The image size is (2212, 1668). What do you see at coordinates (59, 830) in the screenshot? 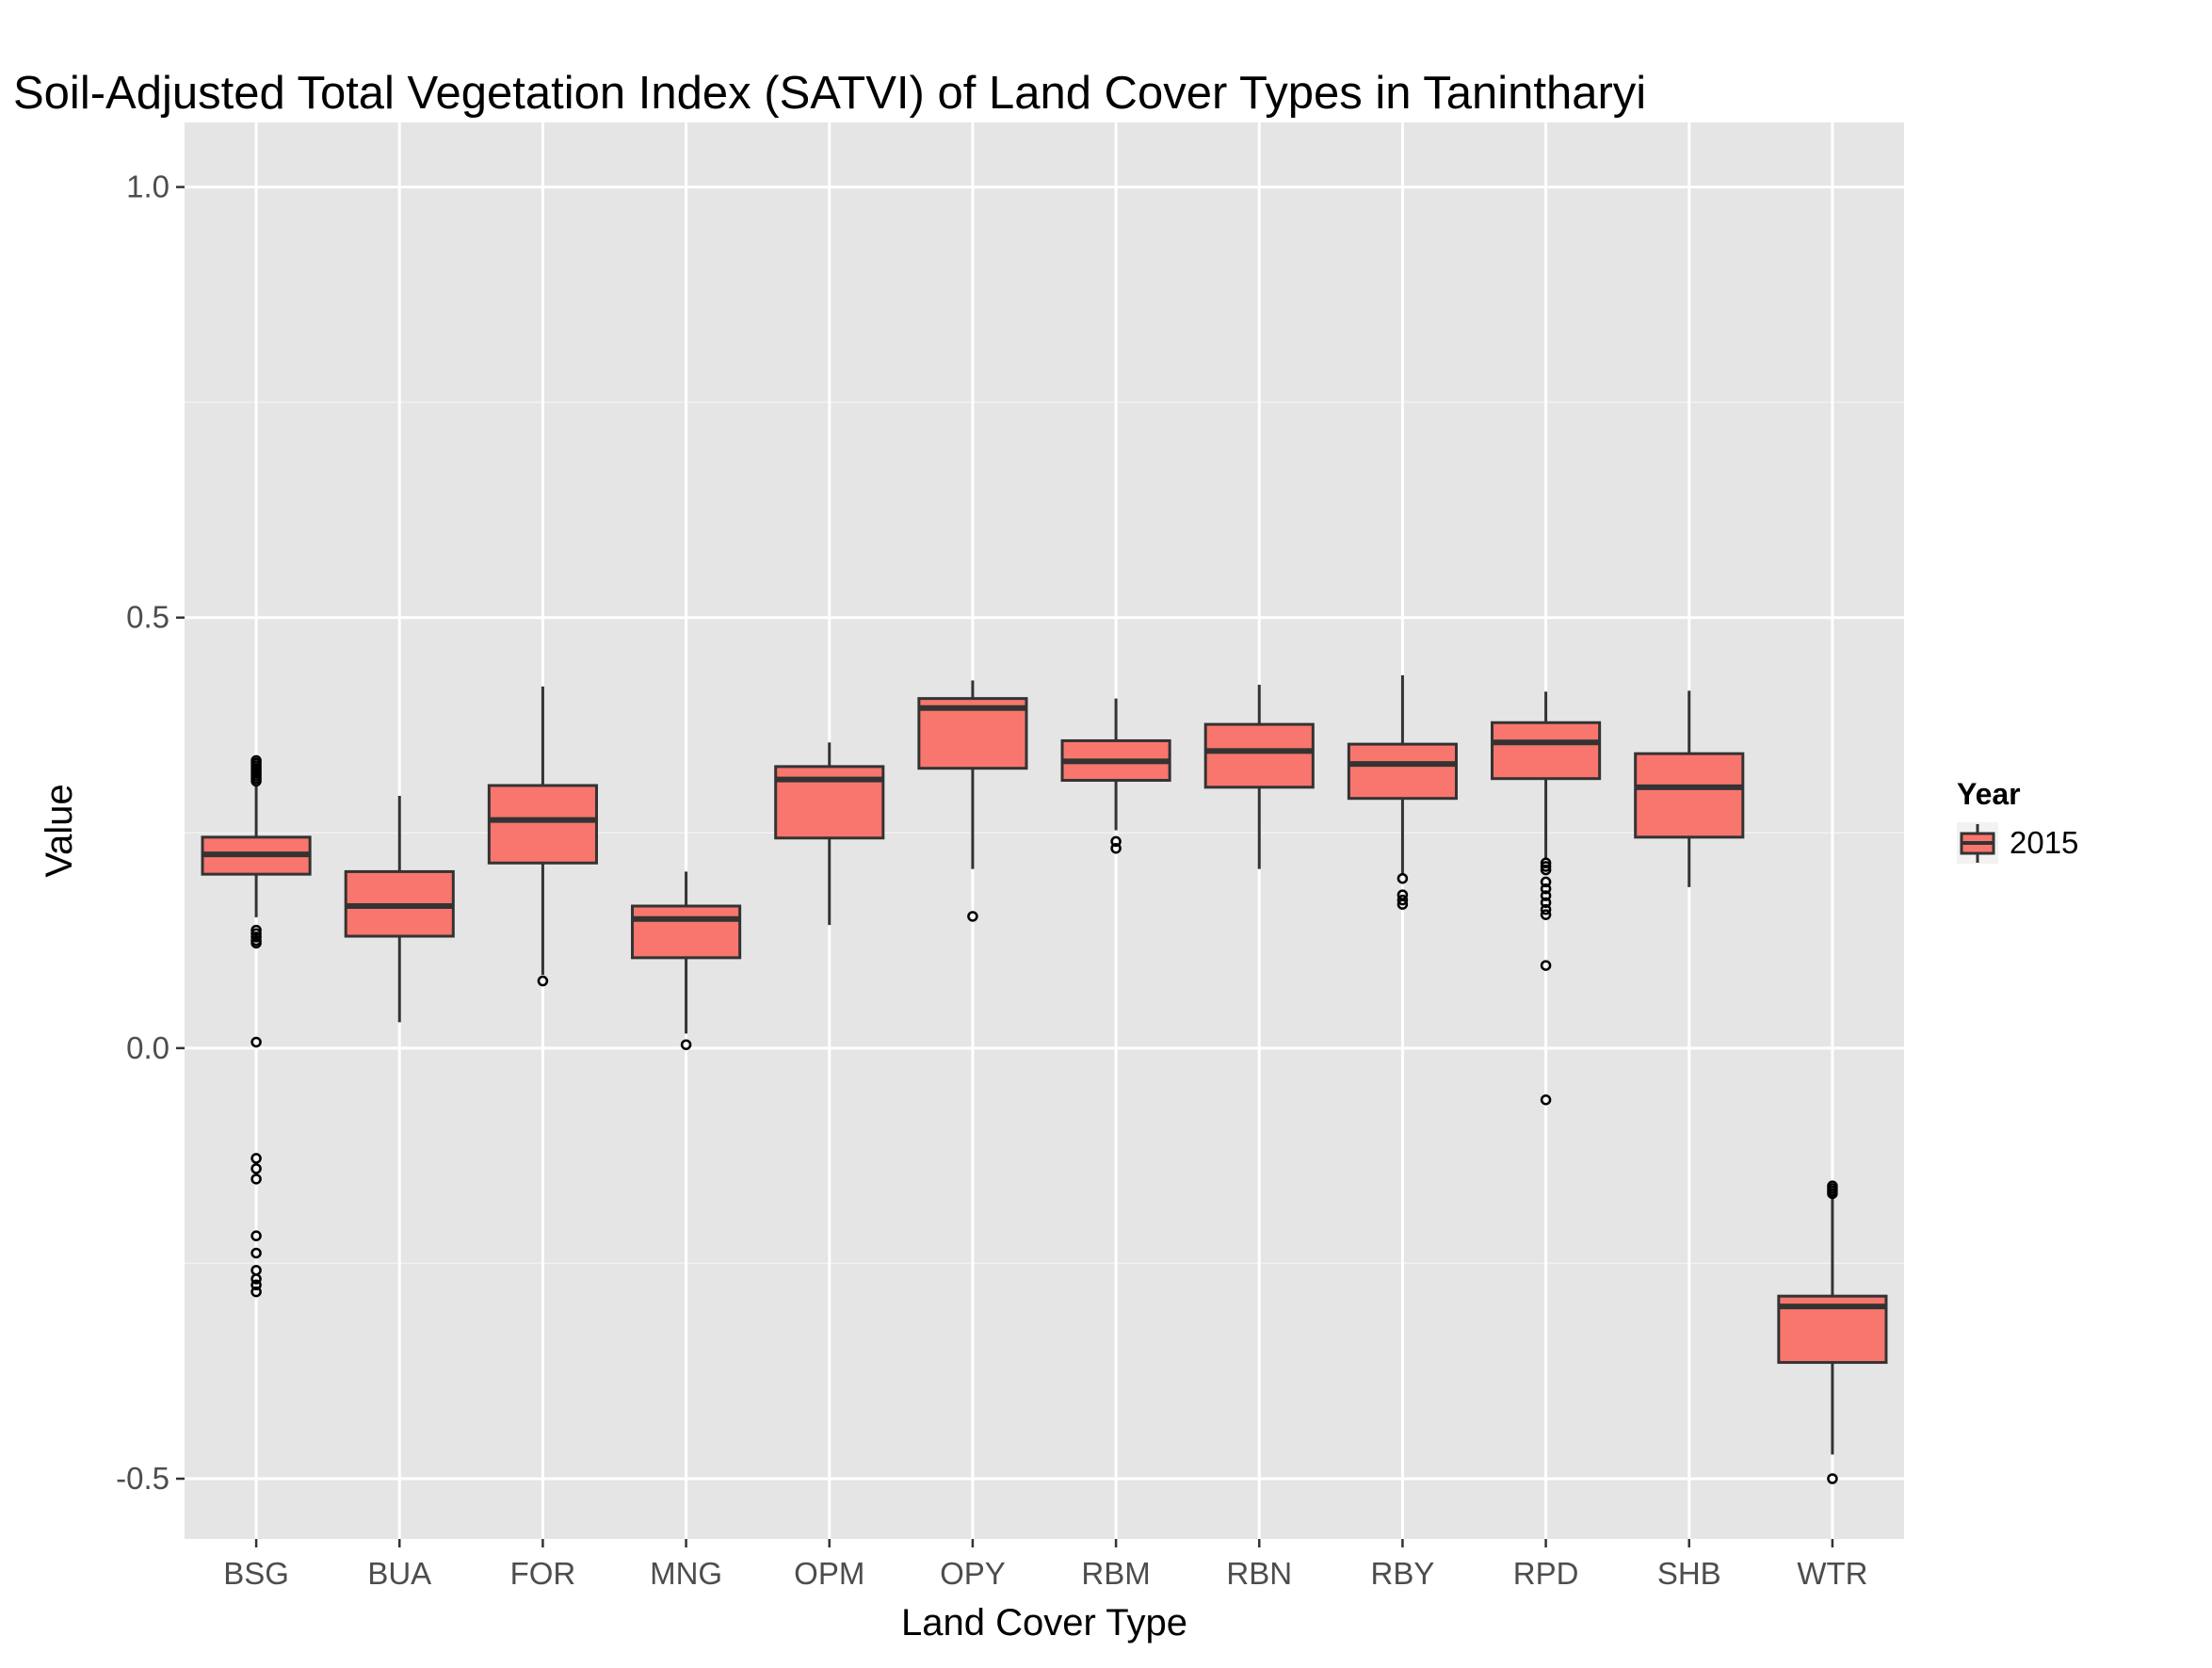
I see `y-axis-title: Value` at bounding box center [59, 830].